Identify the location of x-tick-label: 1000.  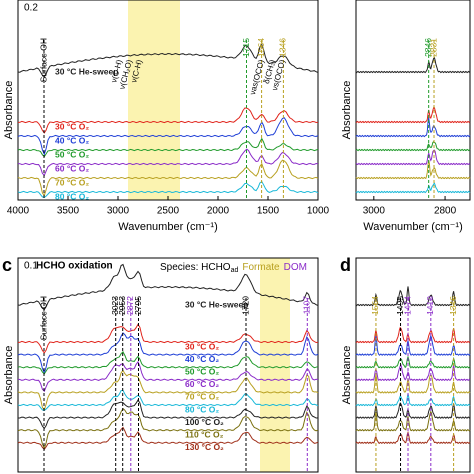
(318, 211).